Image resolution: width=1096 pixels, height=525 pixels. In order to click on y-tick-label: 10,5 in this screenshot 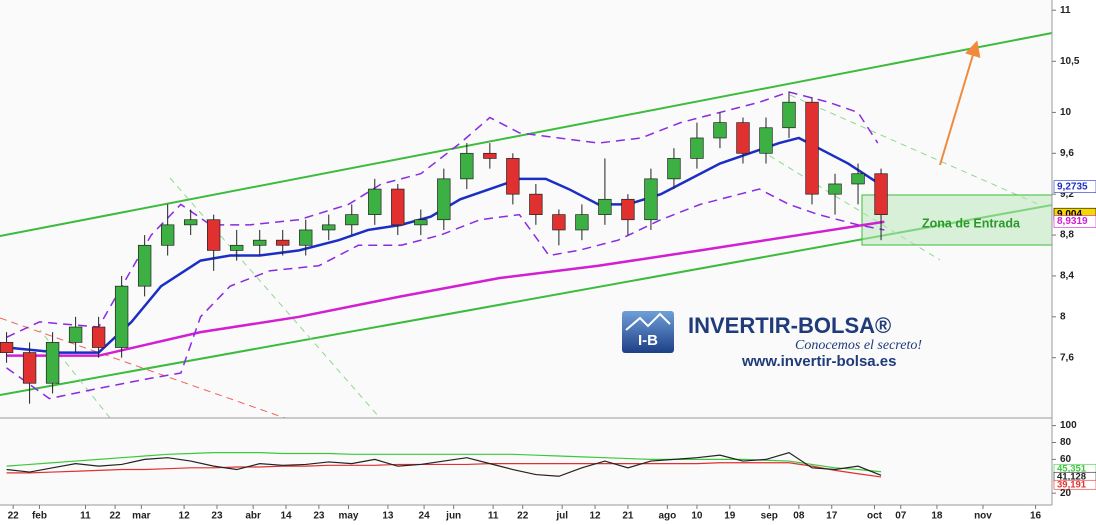, I will do `click(1070, 61)`.